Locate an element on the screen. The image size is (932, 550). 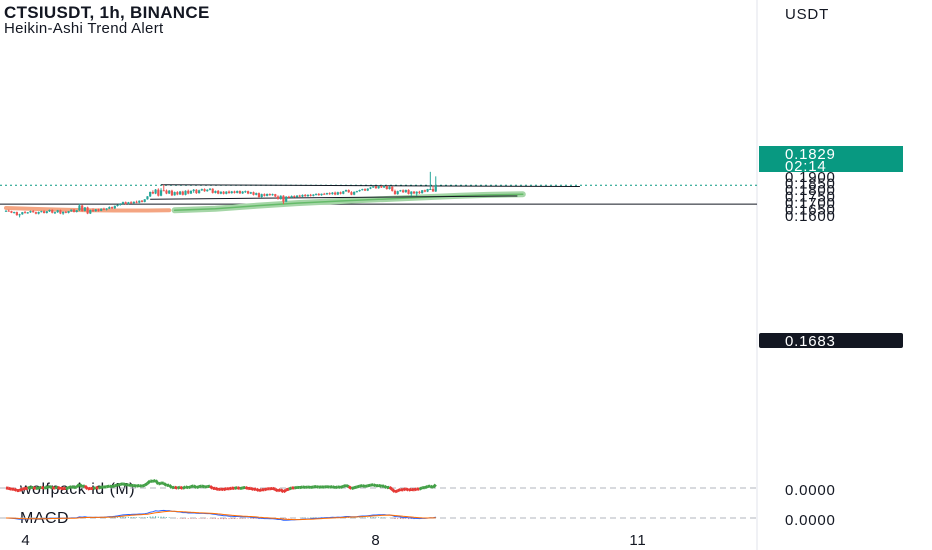
price-tags: 0.1829 02:14 0.1683 0.0000 0.0000 is located at coordinates (831, 337).